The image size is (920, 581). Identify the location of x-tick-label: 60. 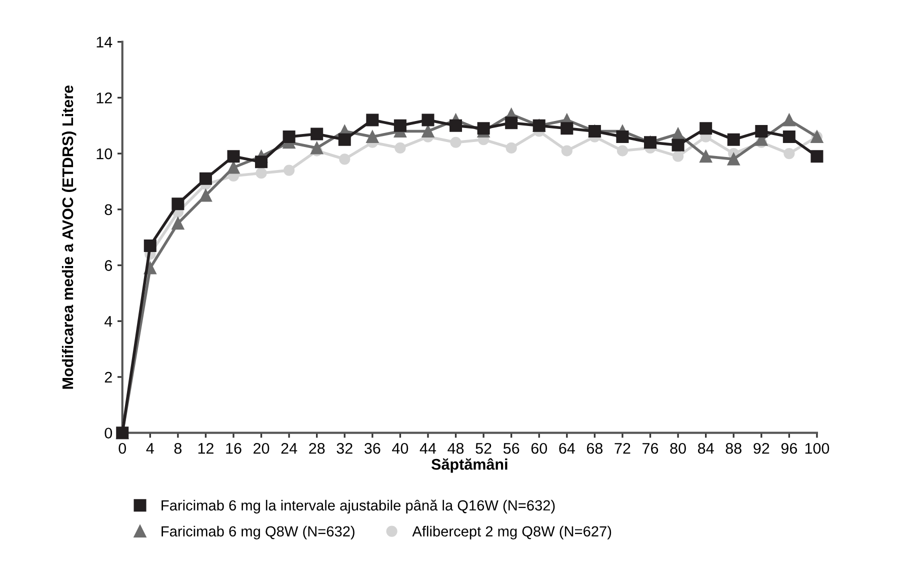
(539, 448).